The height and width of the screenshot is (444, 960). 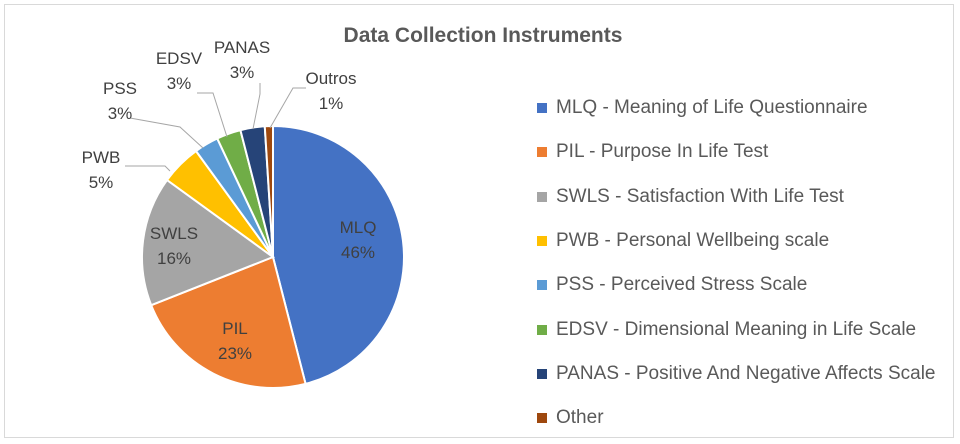 What do you see at coordinates (242, 72) in the screenshot?
I see `data-value-panas: 3%` at bounding box center [242, 72].